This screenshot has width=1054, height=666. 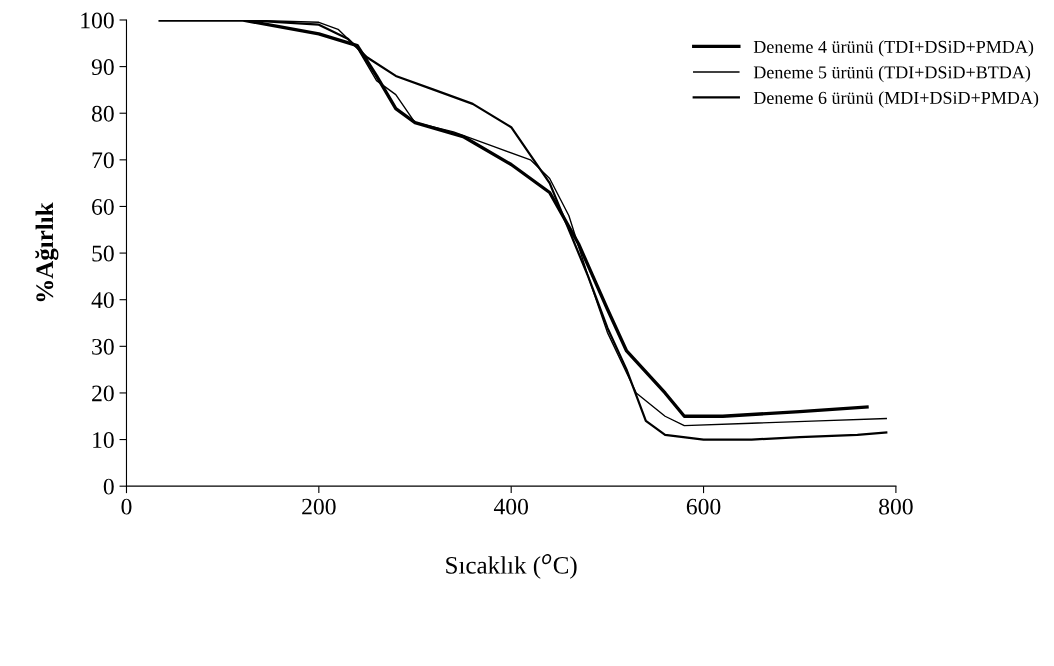 I want to click on y-tick-label: 0, so click(x=108, y=486).